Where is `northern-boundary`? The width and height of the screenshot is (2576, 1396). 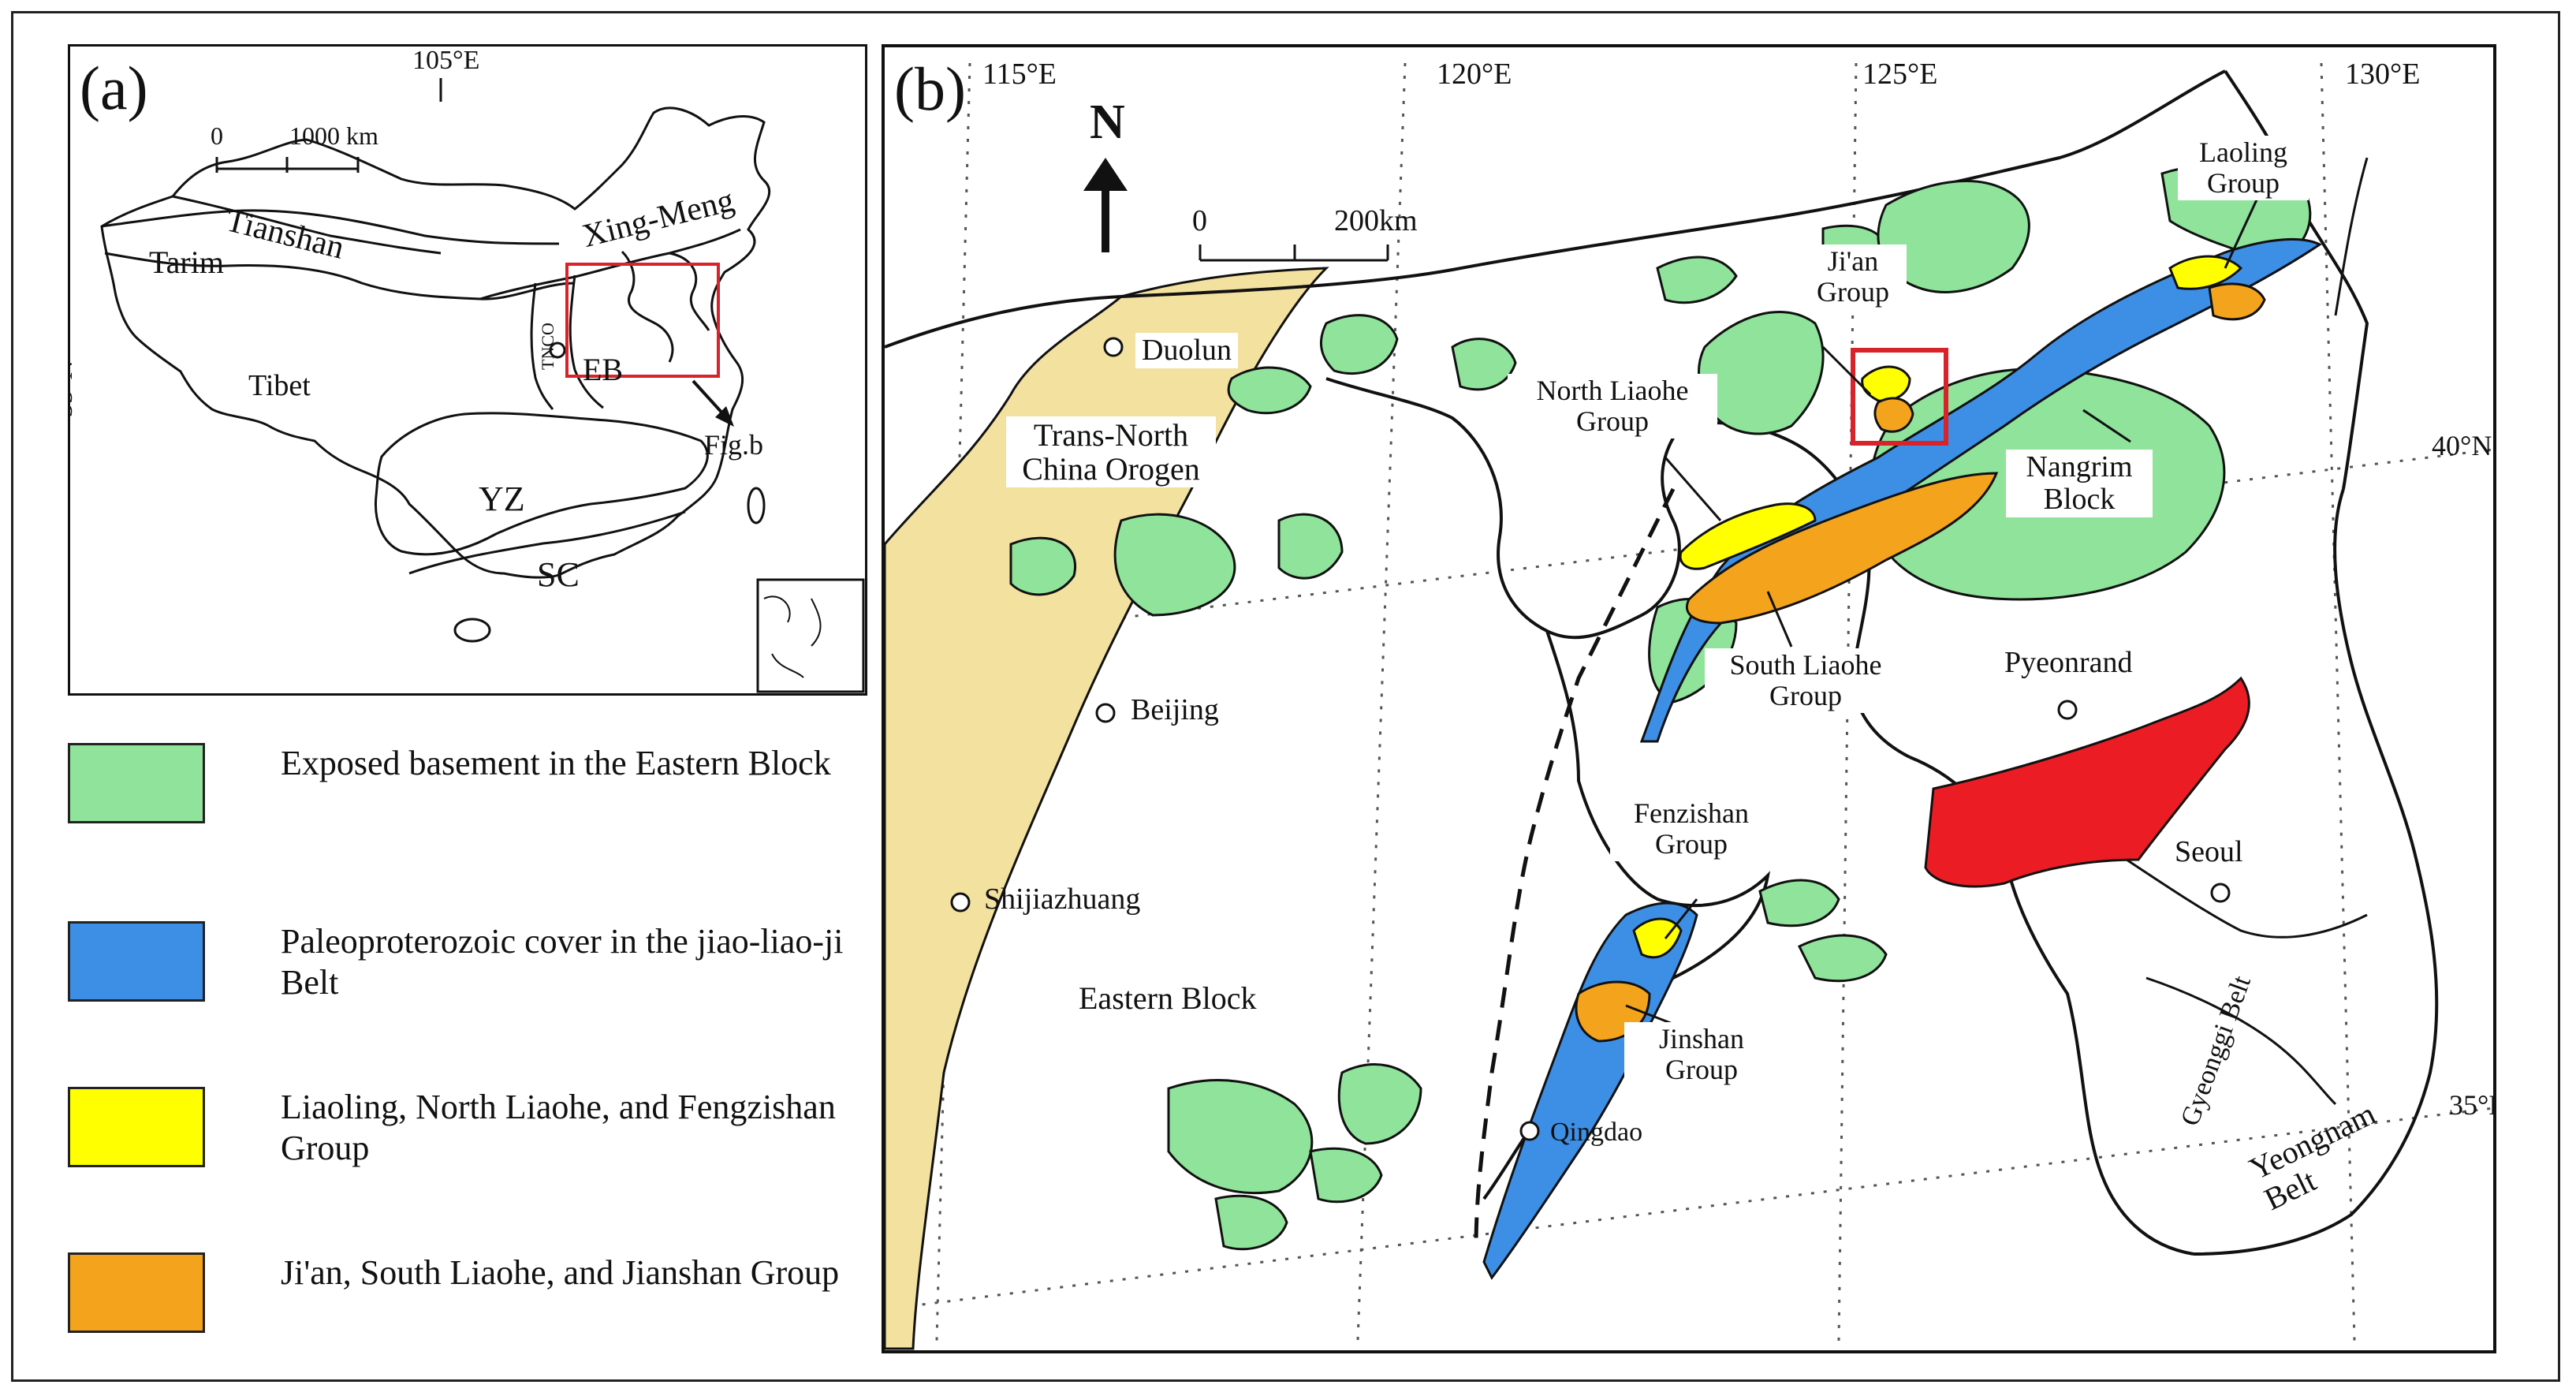
northern-boundary is located at coordinates (1555, 209).